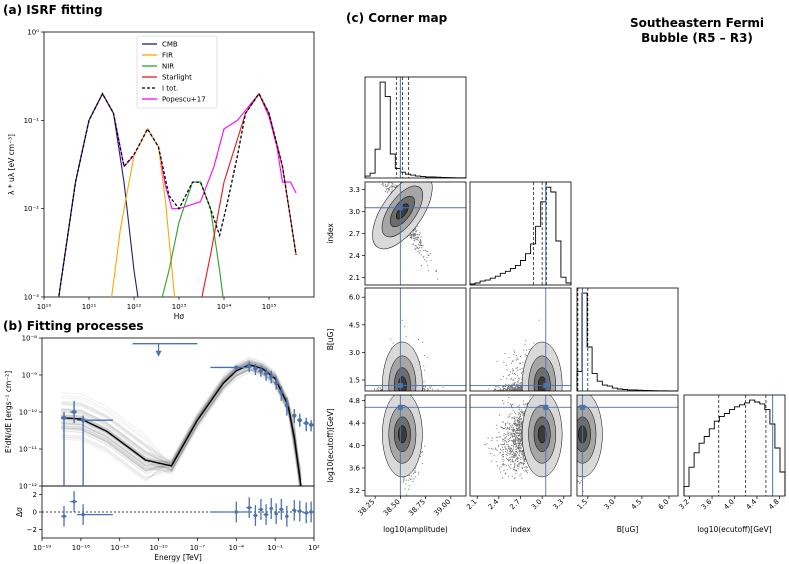  Describe the element at coordinates (752, 504) in the screenshot. I see `corner-x-tick-label: 4.4` at that location.